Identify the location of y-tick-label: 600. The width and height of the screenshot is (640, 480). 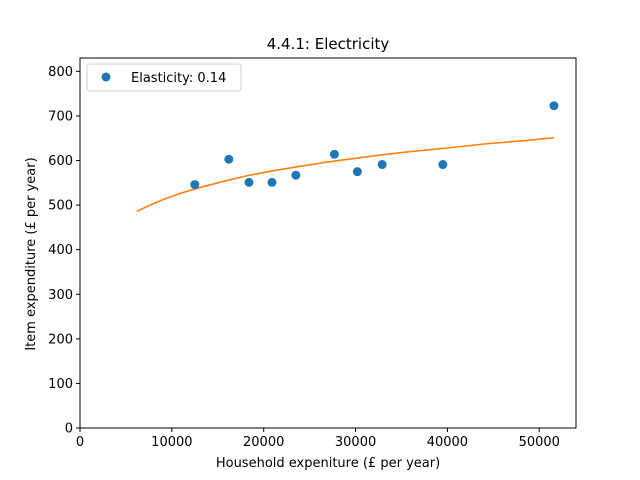
(60, 161).